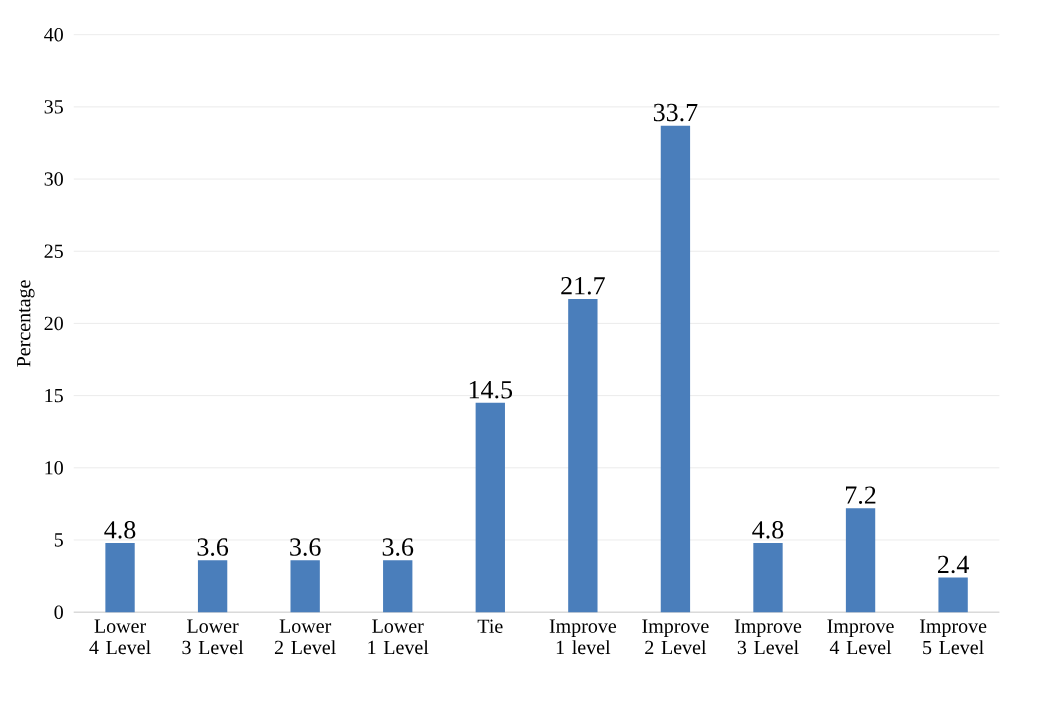 Image resolution: width=1063 pixels, height=702 pixels. What do you see at coordinates (675, 112) in the screenshot?
I see `data-label: 33.7` at bounding box center [675, 112].